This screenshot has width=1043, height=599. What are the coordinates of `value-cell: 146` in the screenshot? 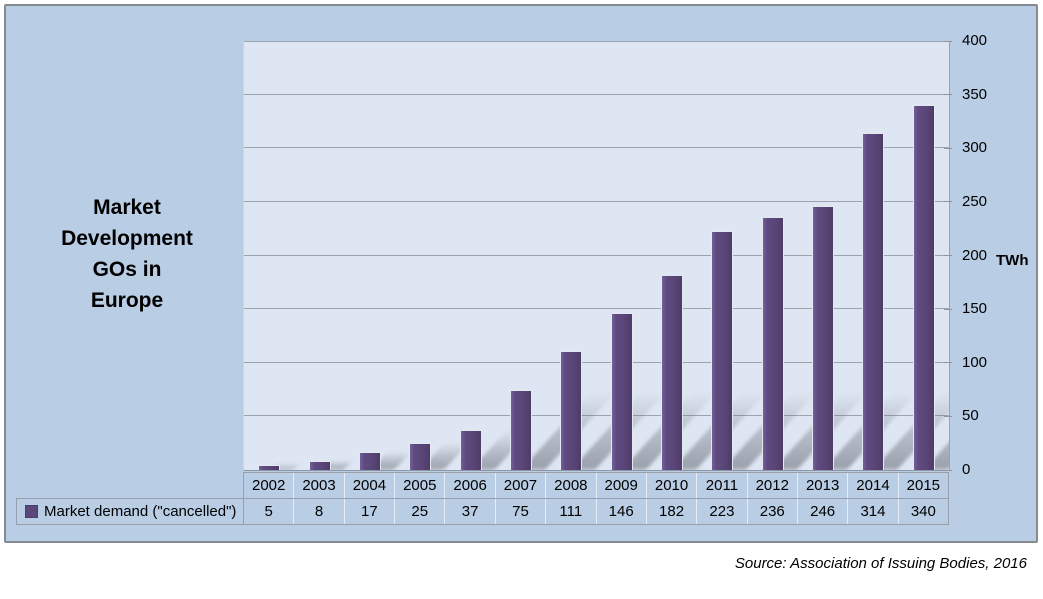 It's located at (622, 511).